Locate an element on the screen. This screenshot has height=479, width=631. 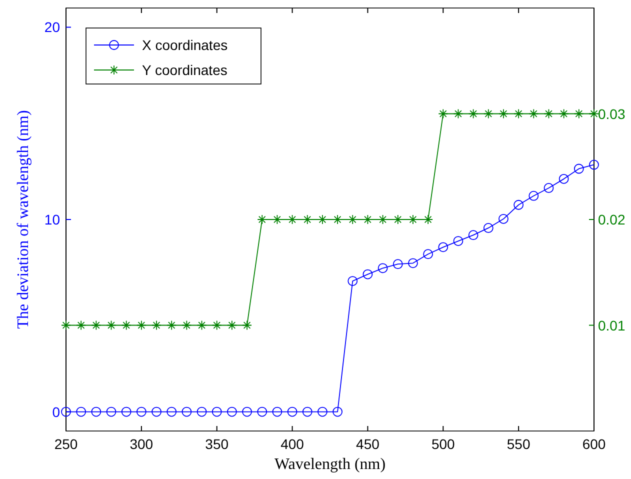
x-tick-label: 400 is located at coordinates (292, 444).